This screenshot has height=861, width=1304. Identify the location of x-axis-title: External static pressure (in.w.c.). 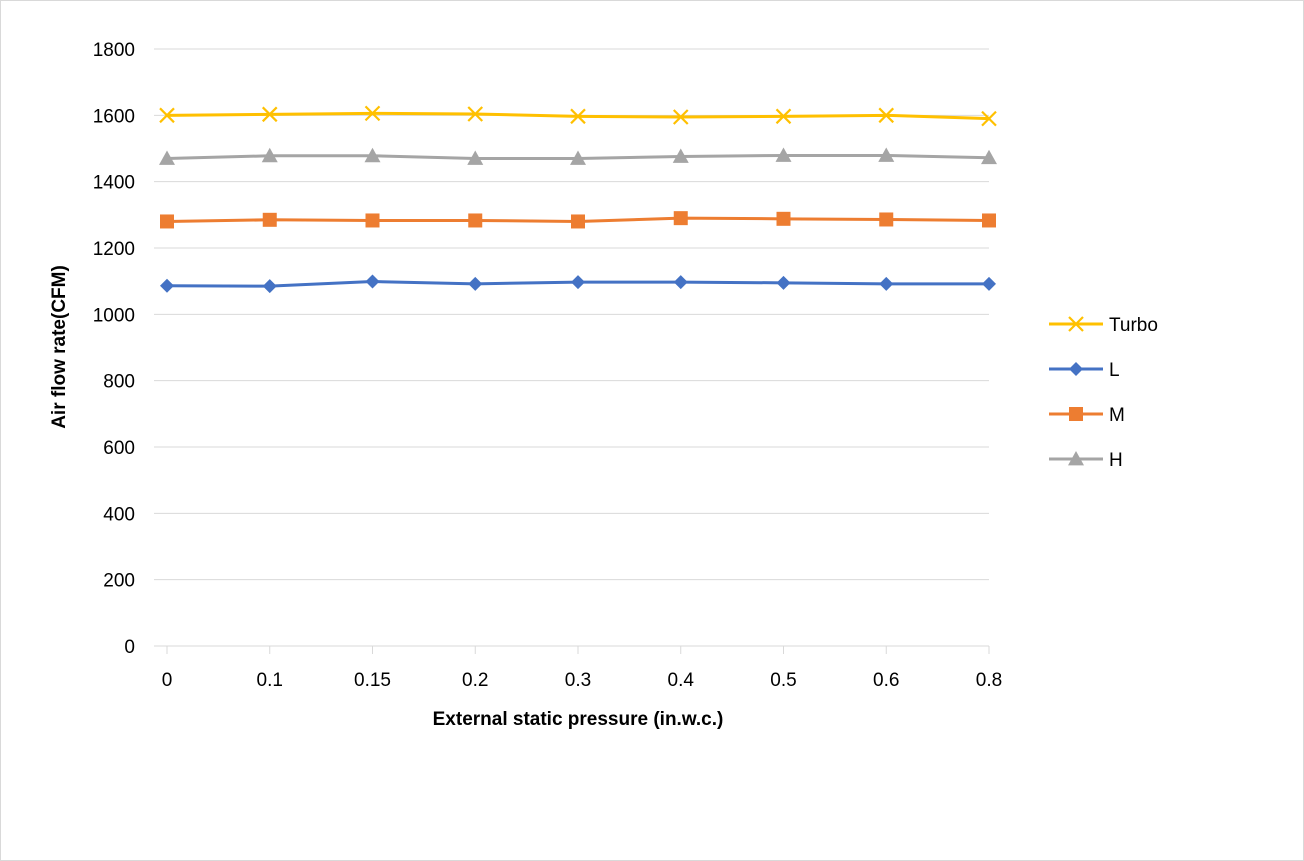
(578, 719).